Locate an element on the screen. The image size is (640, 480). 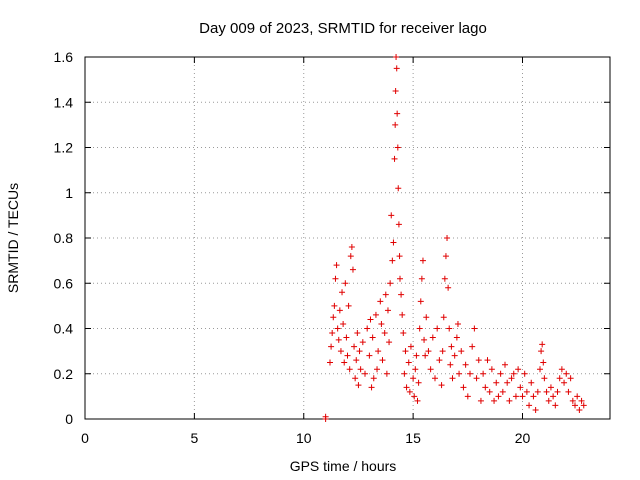
y-tick-label: 0.2 is located at coordinates (64, 374).